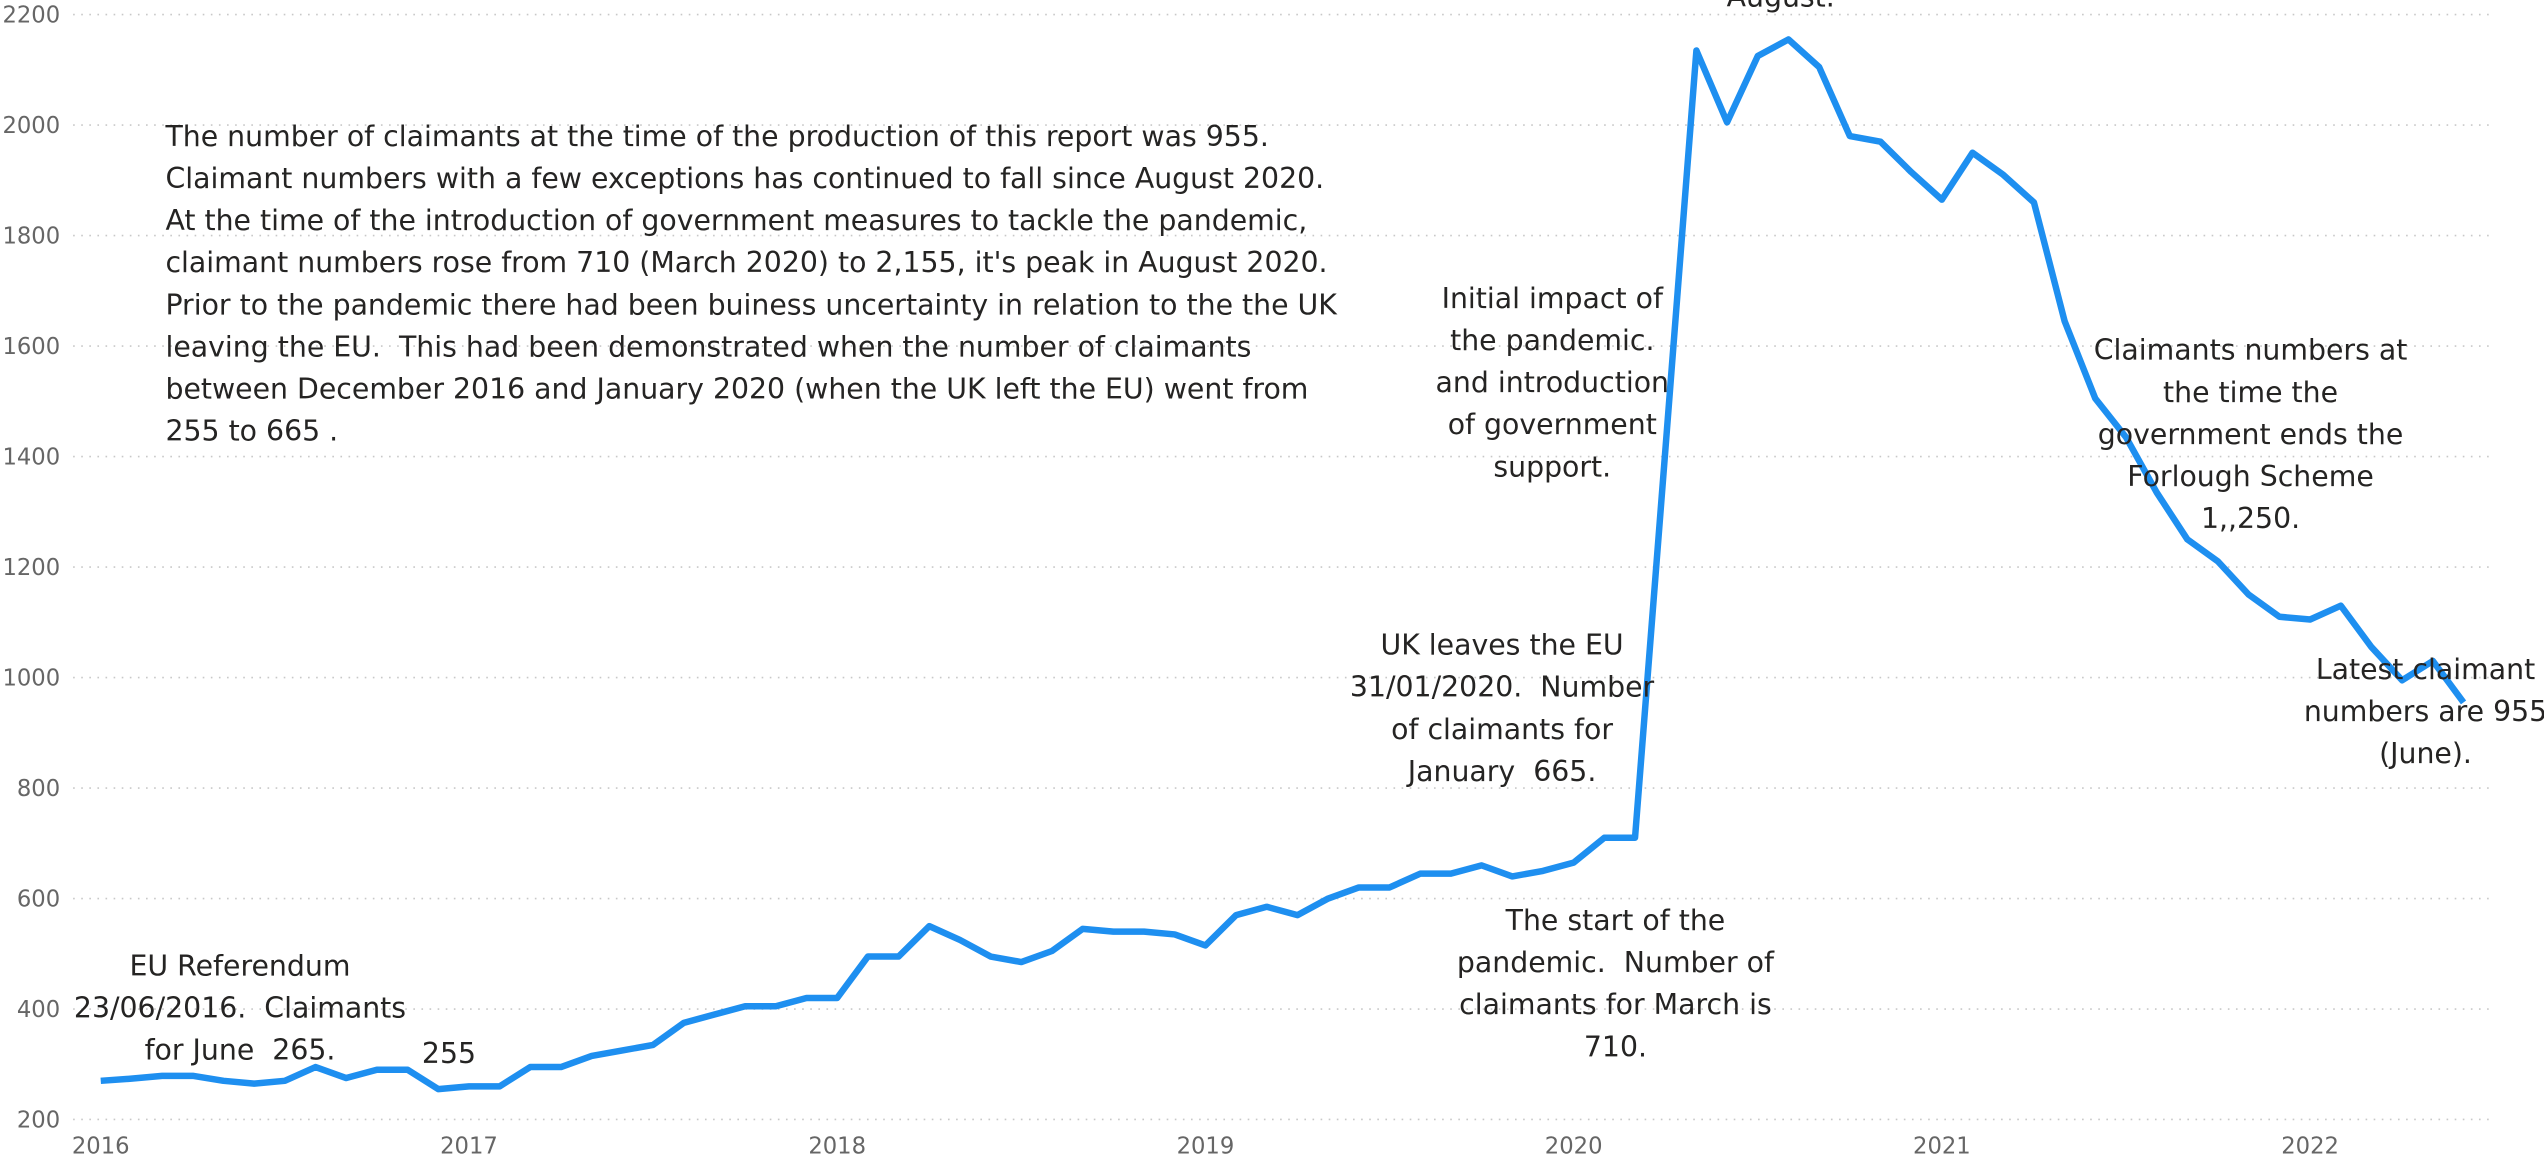  Describe the element at coordinates (1553, 298) in the screenshot. I see `annotation: Initial impact of` at that location.